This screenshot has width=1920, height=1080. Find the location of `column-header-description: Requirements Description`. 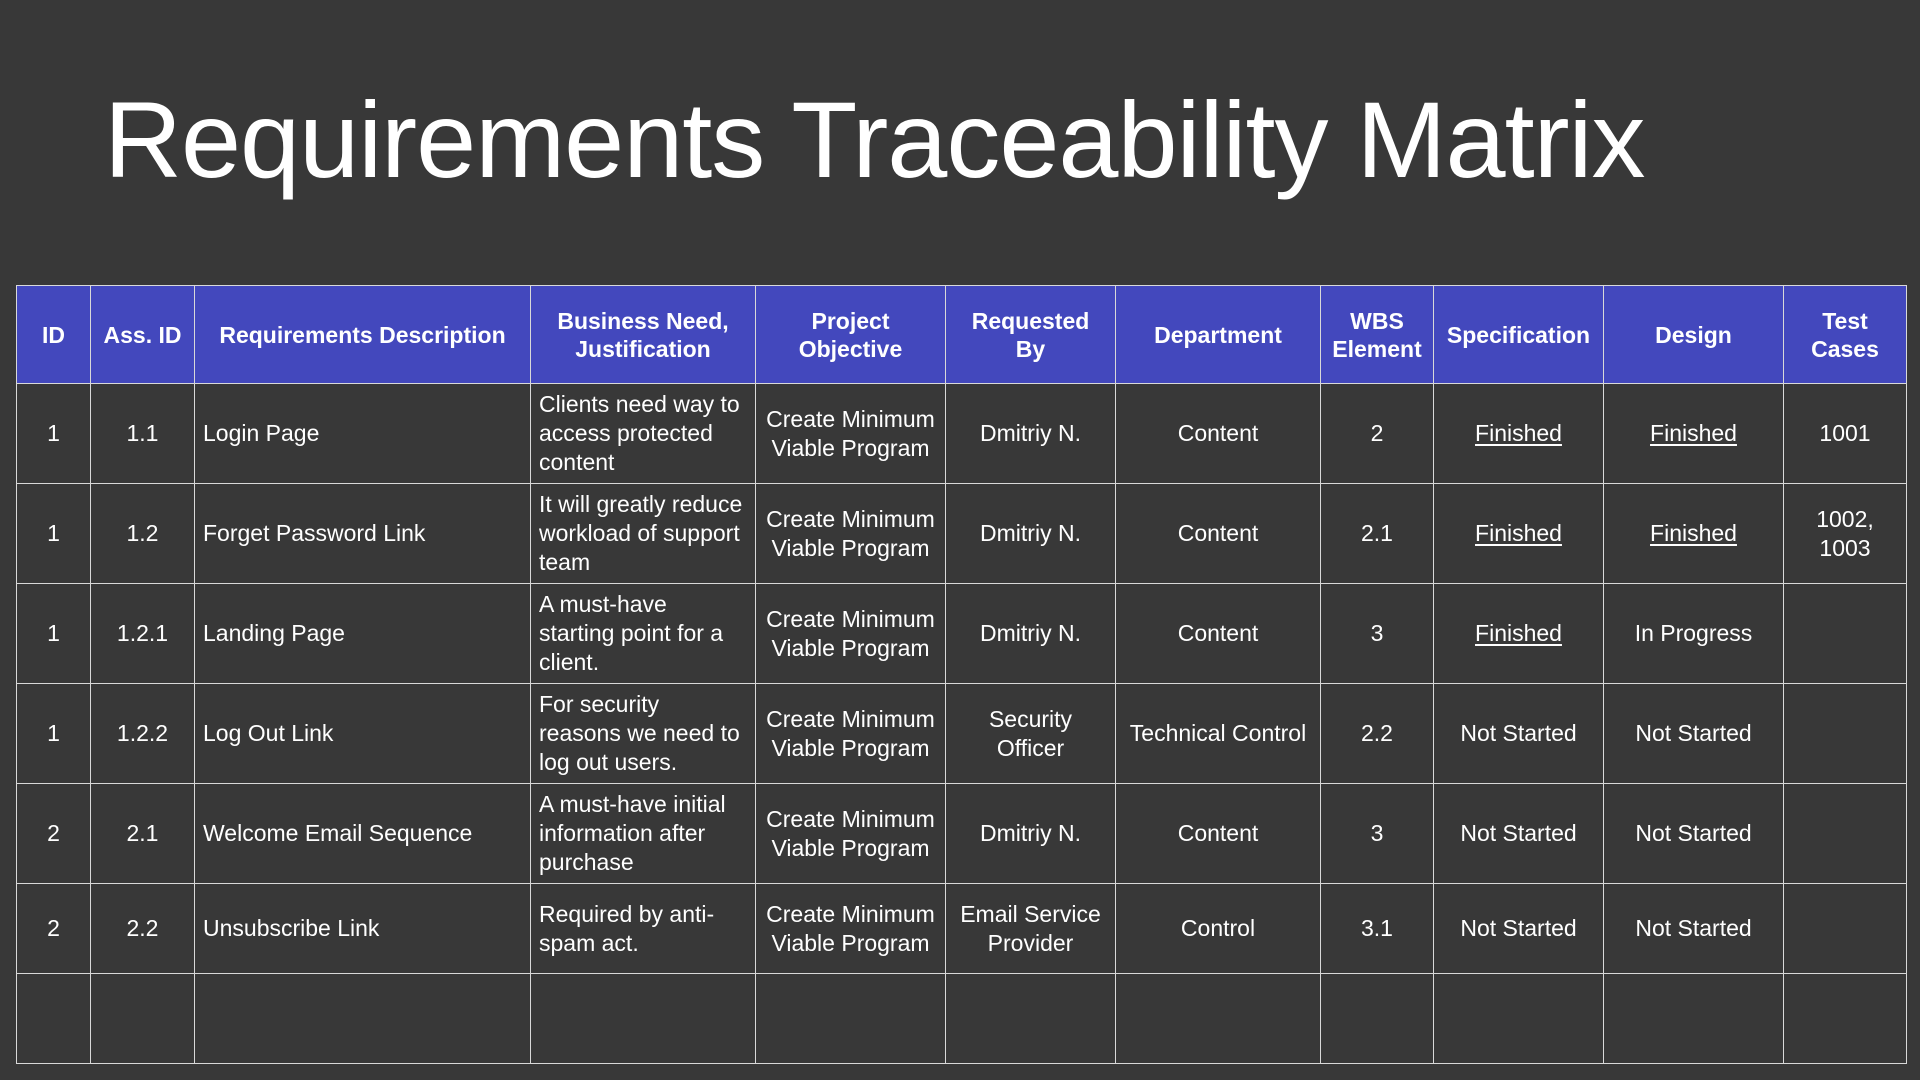

column-header-description: Requirements Description is located at coordinates (362, 334).